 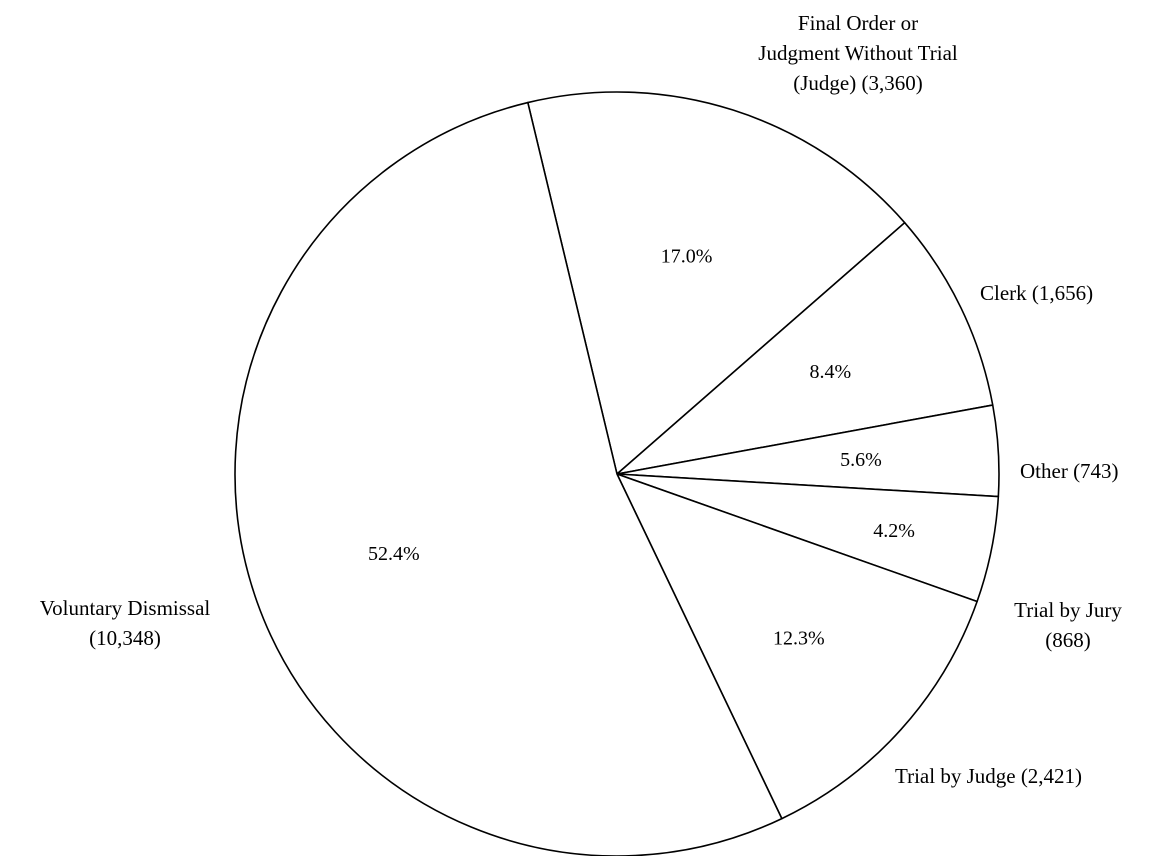 I want to click on category-label-line: (Judge) (3,360), so click(x=857, y=83).